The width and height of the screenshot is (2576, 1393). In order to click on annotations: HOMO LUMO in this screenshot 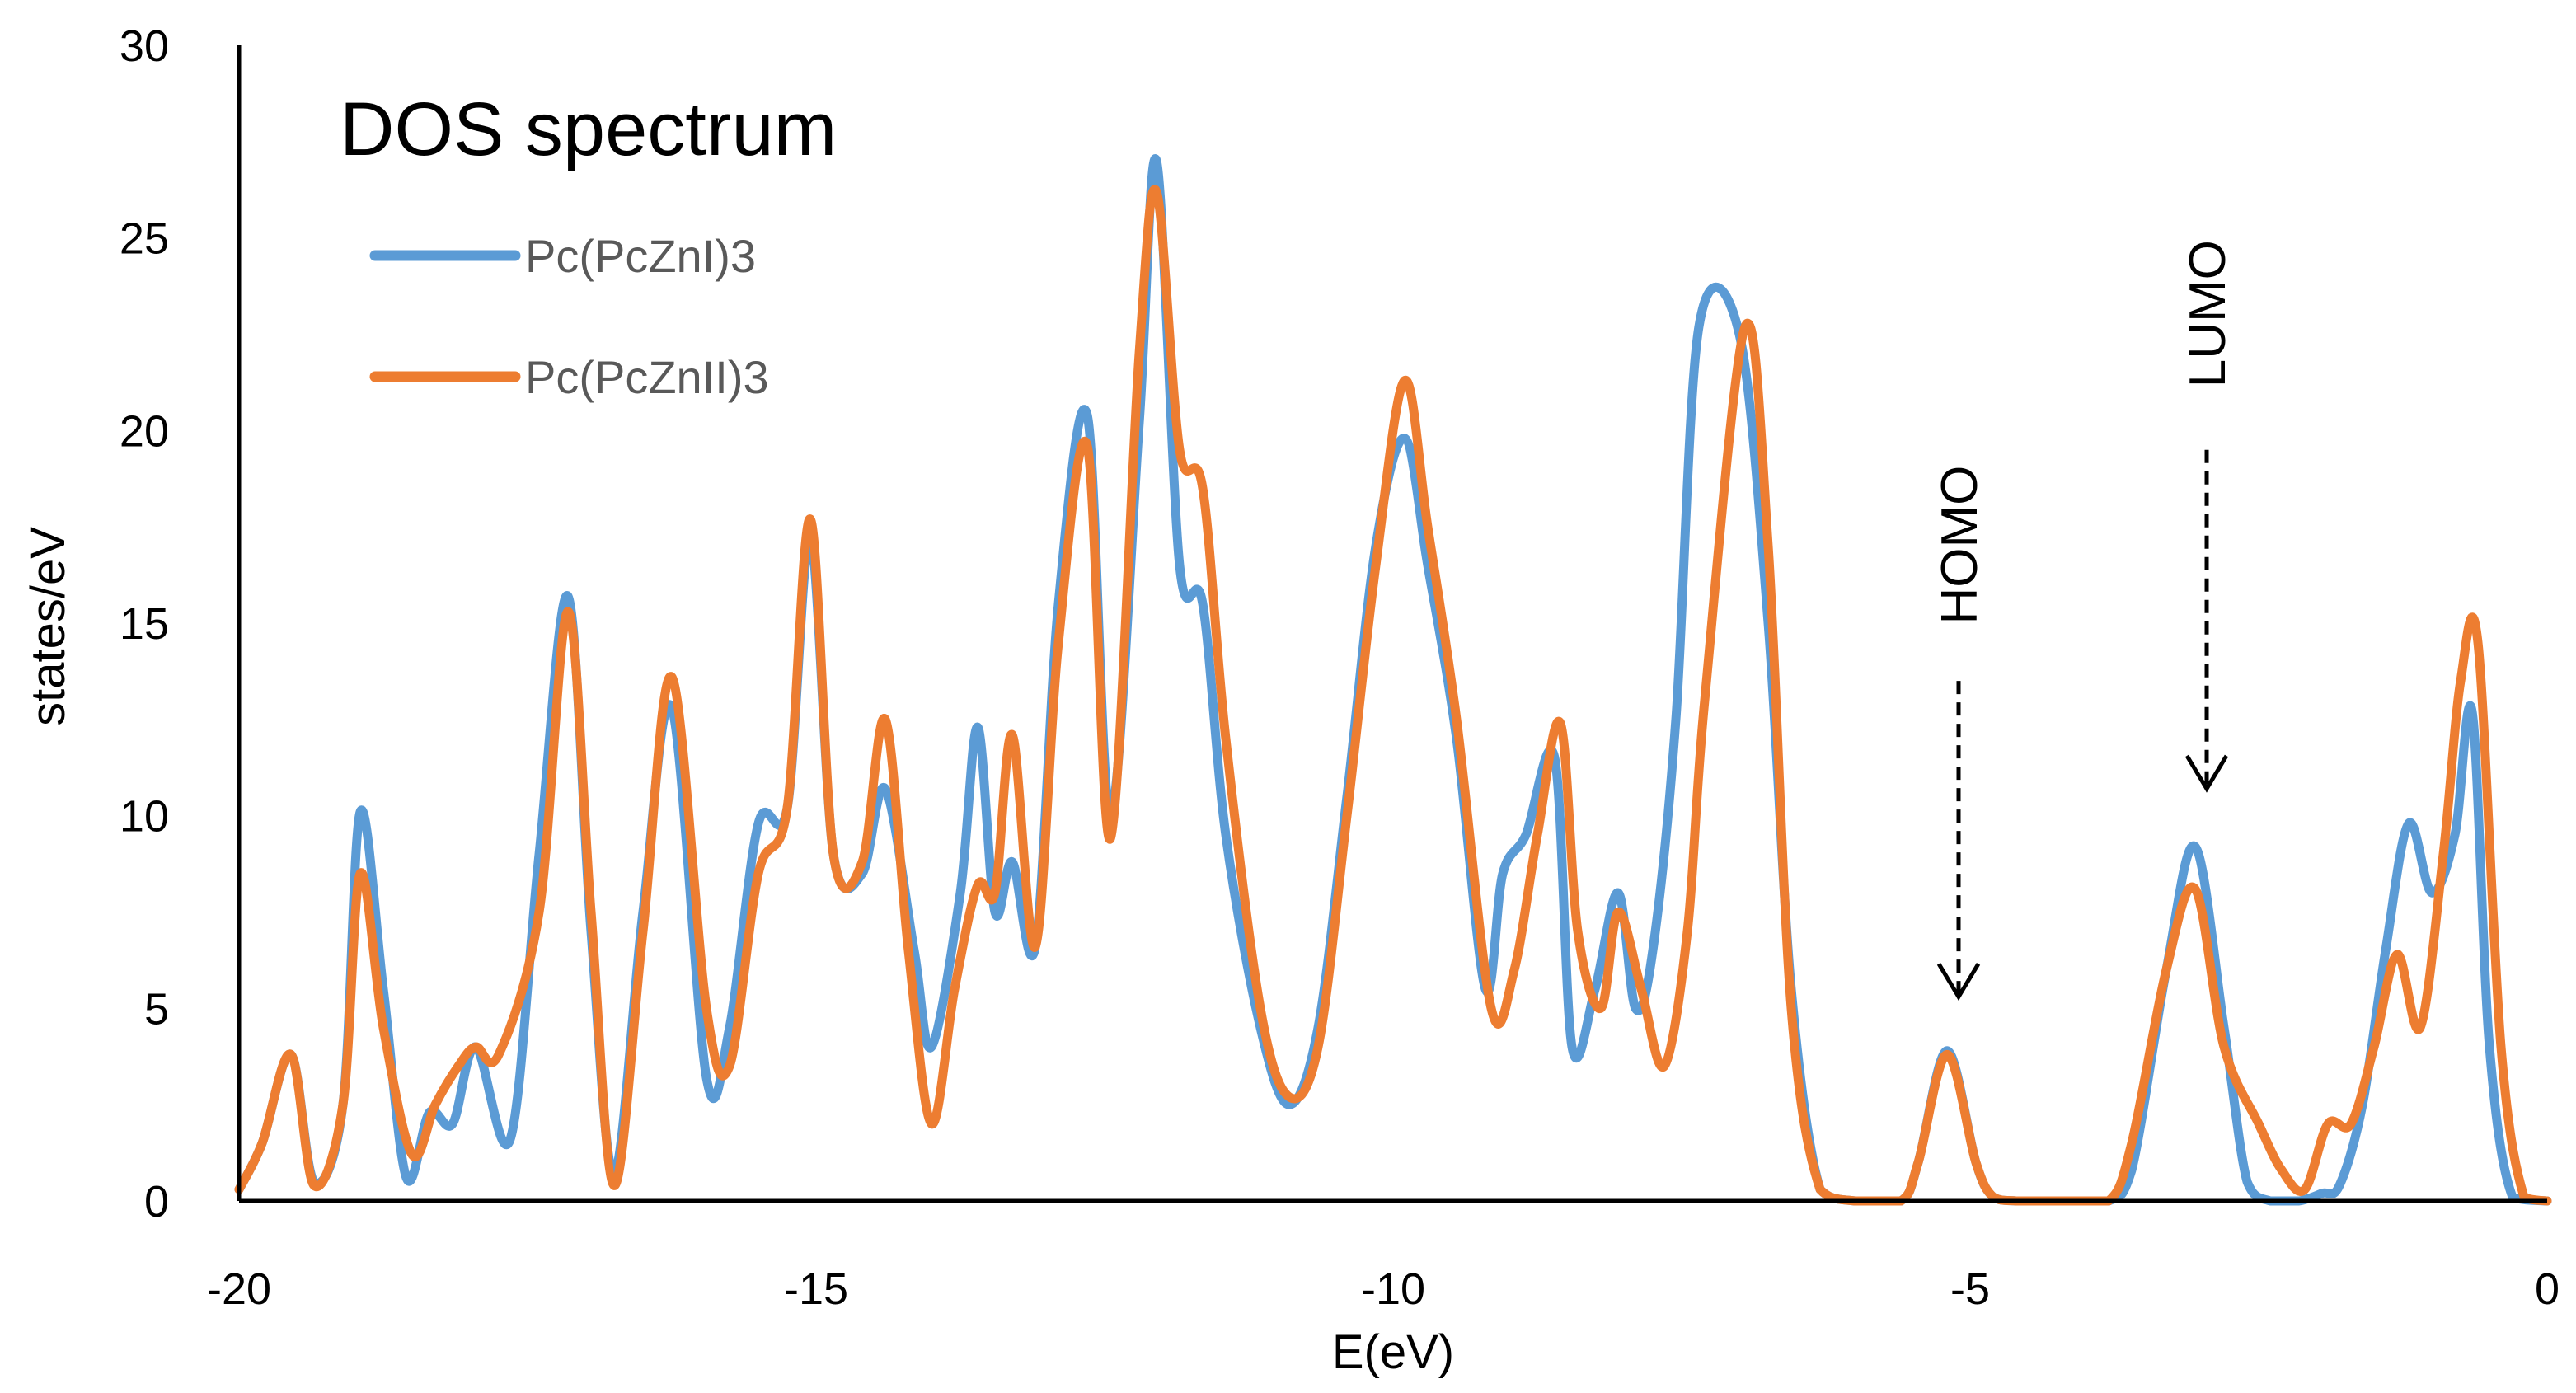, I will do `click(2084, 620)`.